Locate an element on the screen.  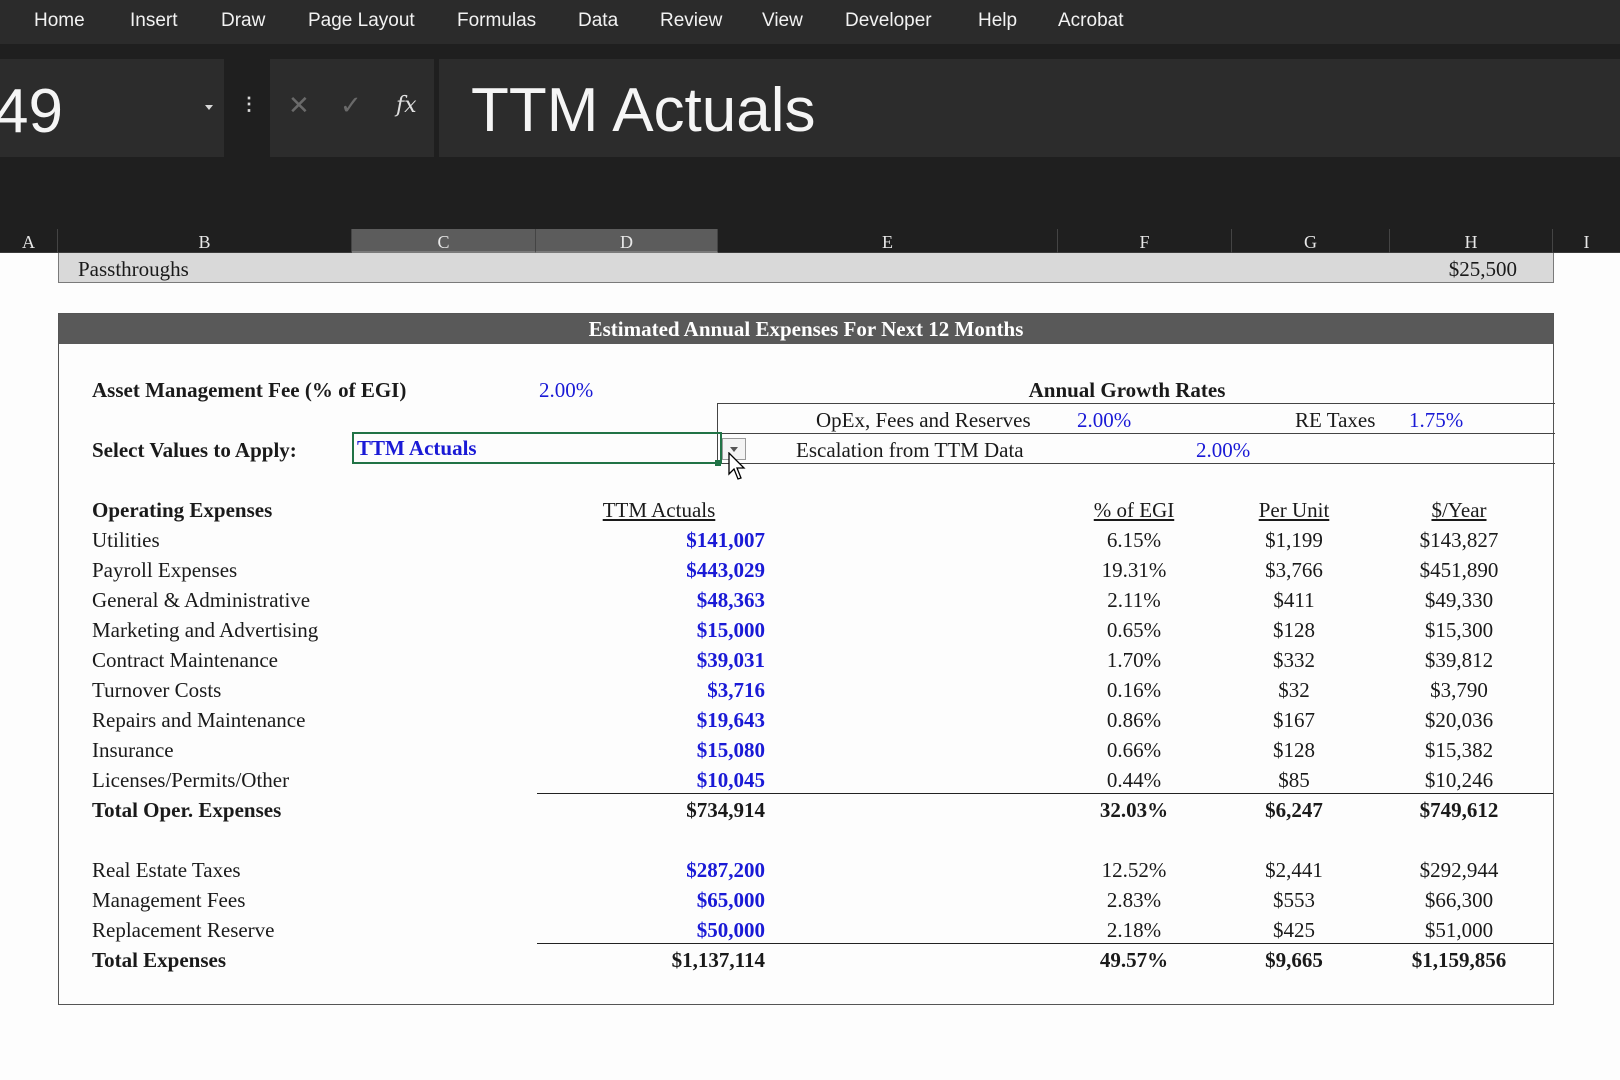
column-header-f: F is located at coordinates (1145, 241).